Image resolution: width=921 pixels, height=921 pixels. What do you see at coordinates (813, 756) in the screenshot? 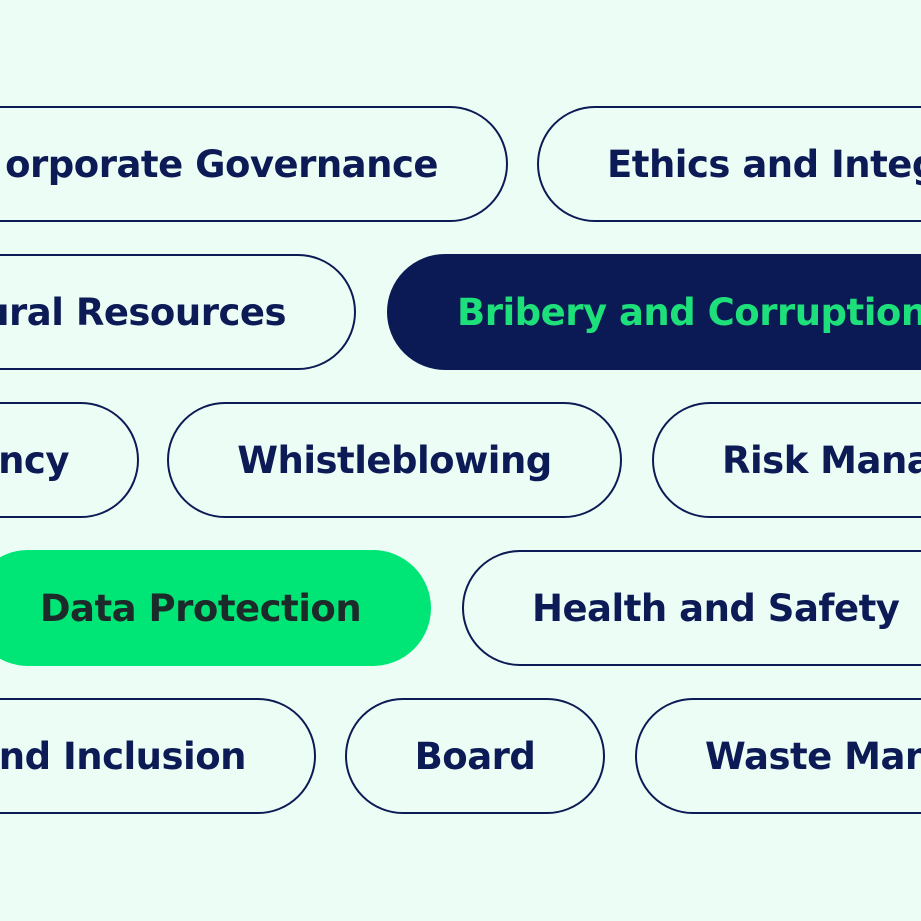
I see `tag-label: Waste Man` at bounding box center [813, 756].